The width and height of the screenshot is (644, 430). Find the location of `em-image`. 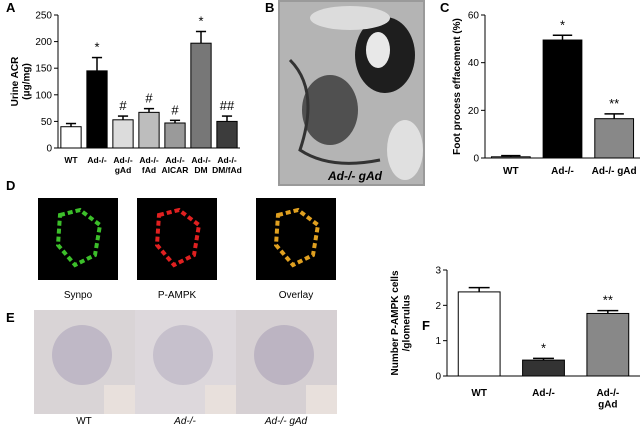

em-image is located at coordinates (351, 93).